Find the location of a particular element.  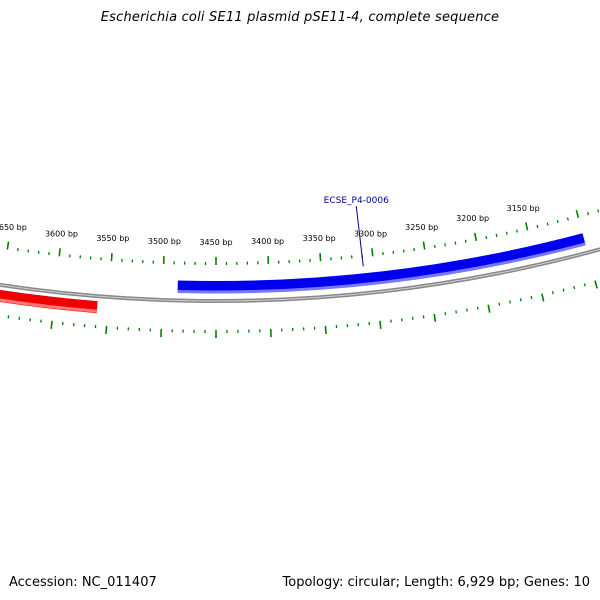

backbone is located at coordinates (300, 275).